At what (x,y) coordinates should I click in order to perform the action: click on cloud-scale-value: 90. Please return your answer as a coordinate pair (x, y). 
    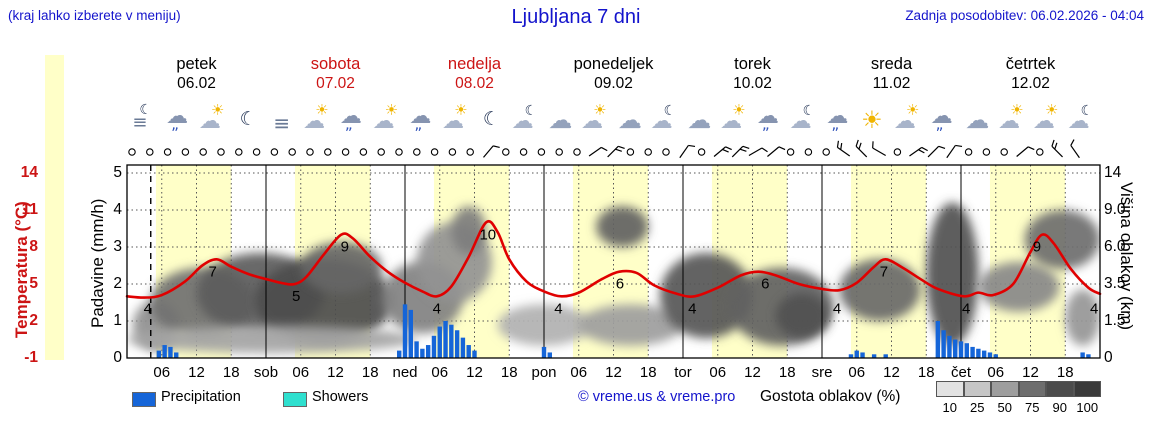
    Looking at the image, I should click on (1059, 407).